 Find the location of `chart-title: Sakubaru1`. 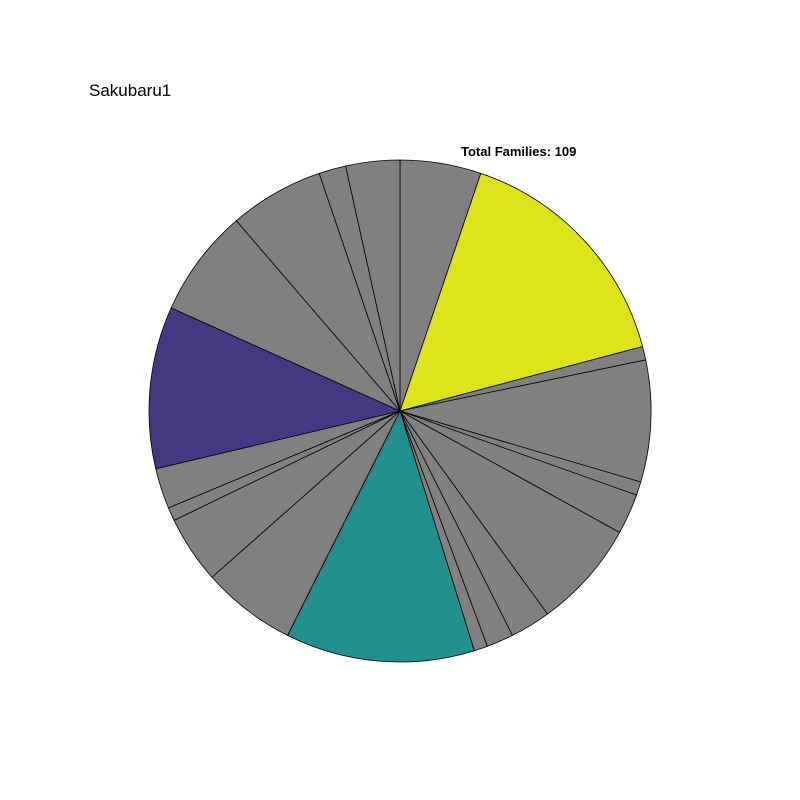

chart-title: Sakubaru1 is located at coordinates (130, 90).